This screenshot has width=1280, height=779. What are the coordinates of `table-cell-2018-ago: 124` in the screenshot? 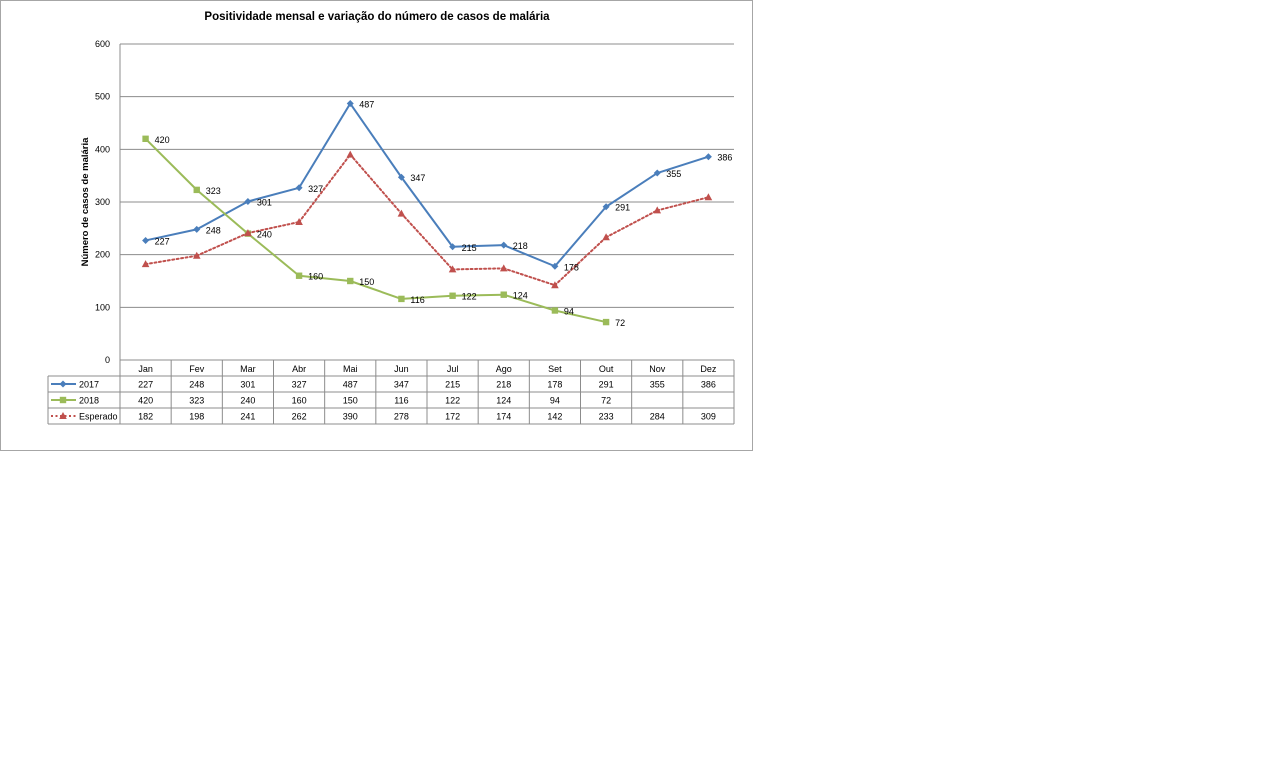 It's located at (503, 401).